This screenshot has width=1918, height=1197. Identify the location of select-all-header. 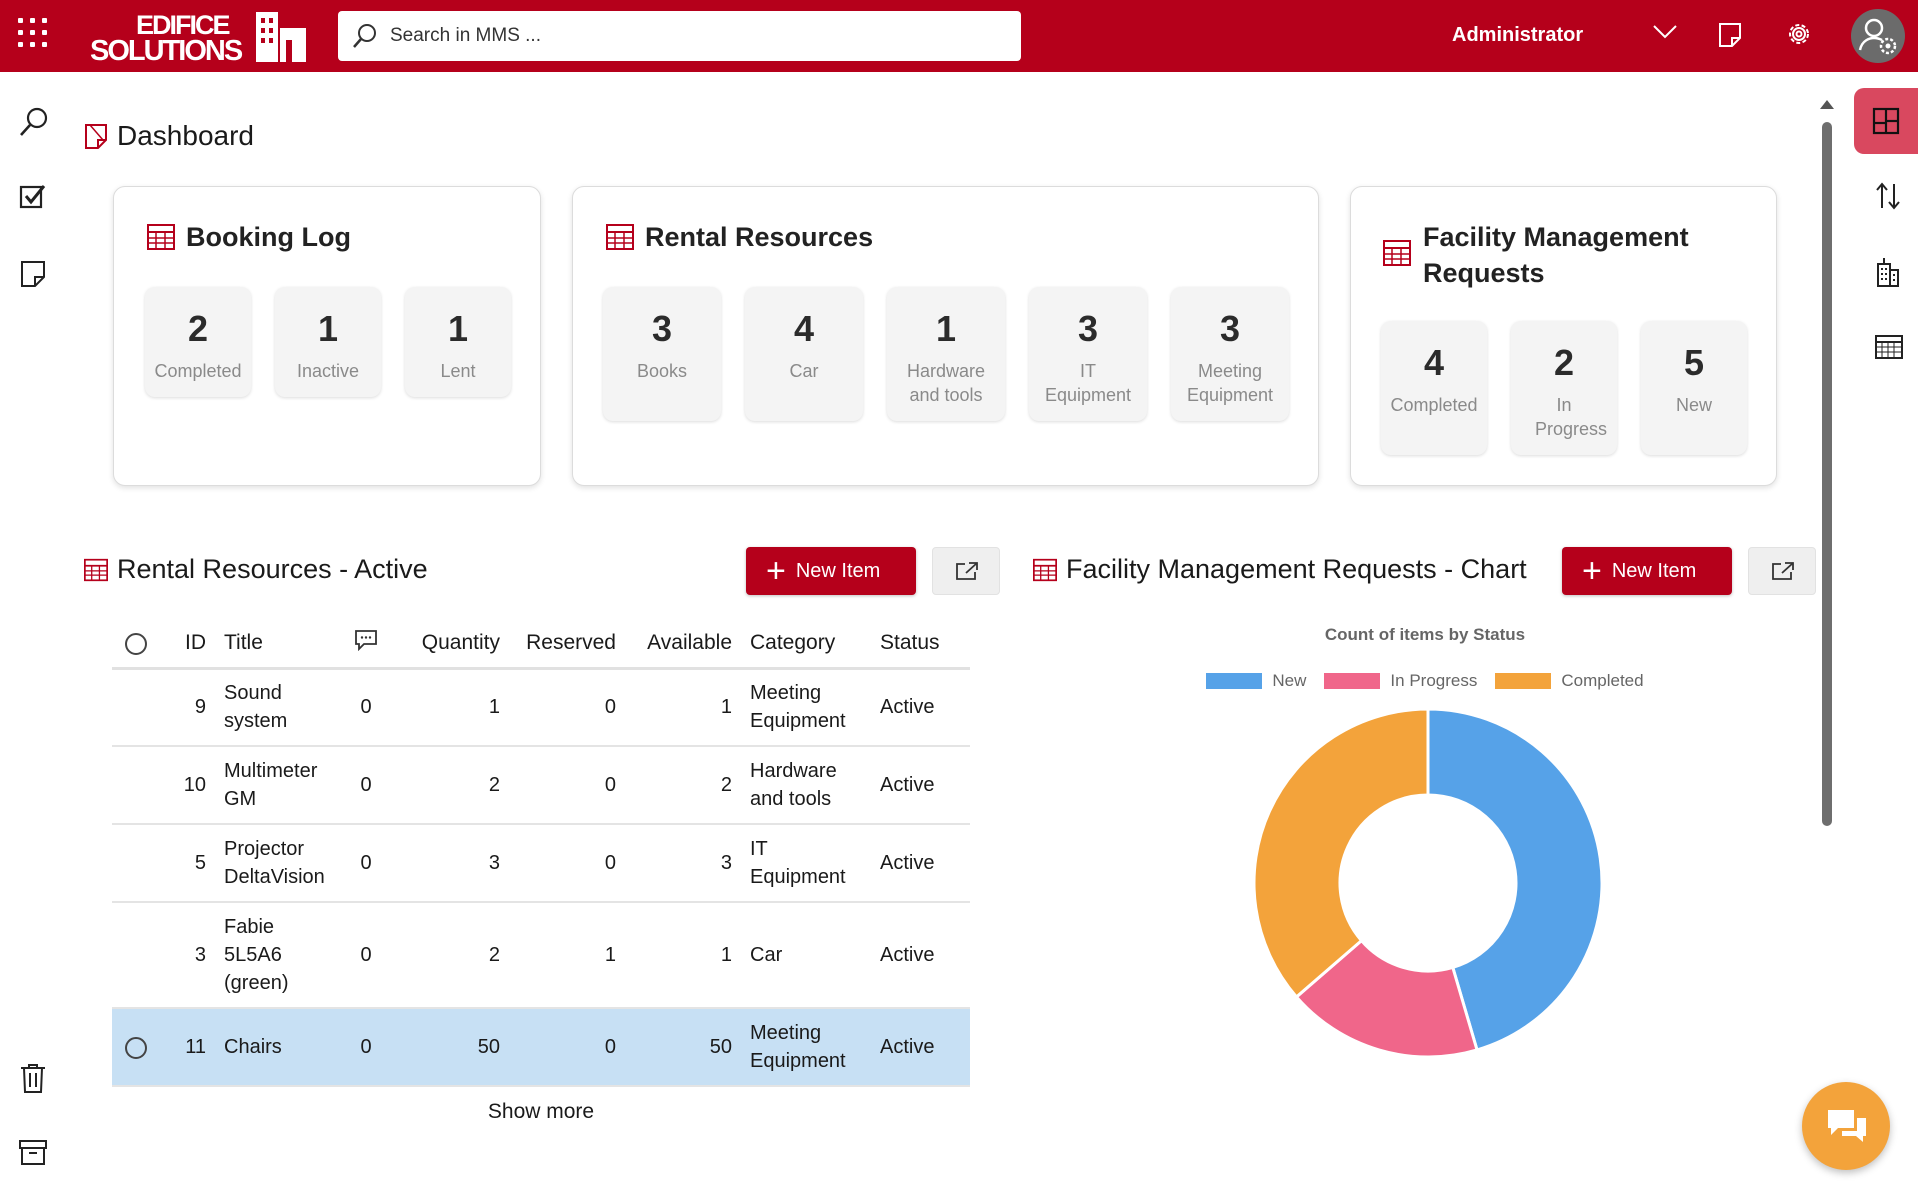
(136, 645).